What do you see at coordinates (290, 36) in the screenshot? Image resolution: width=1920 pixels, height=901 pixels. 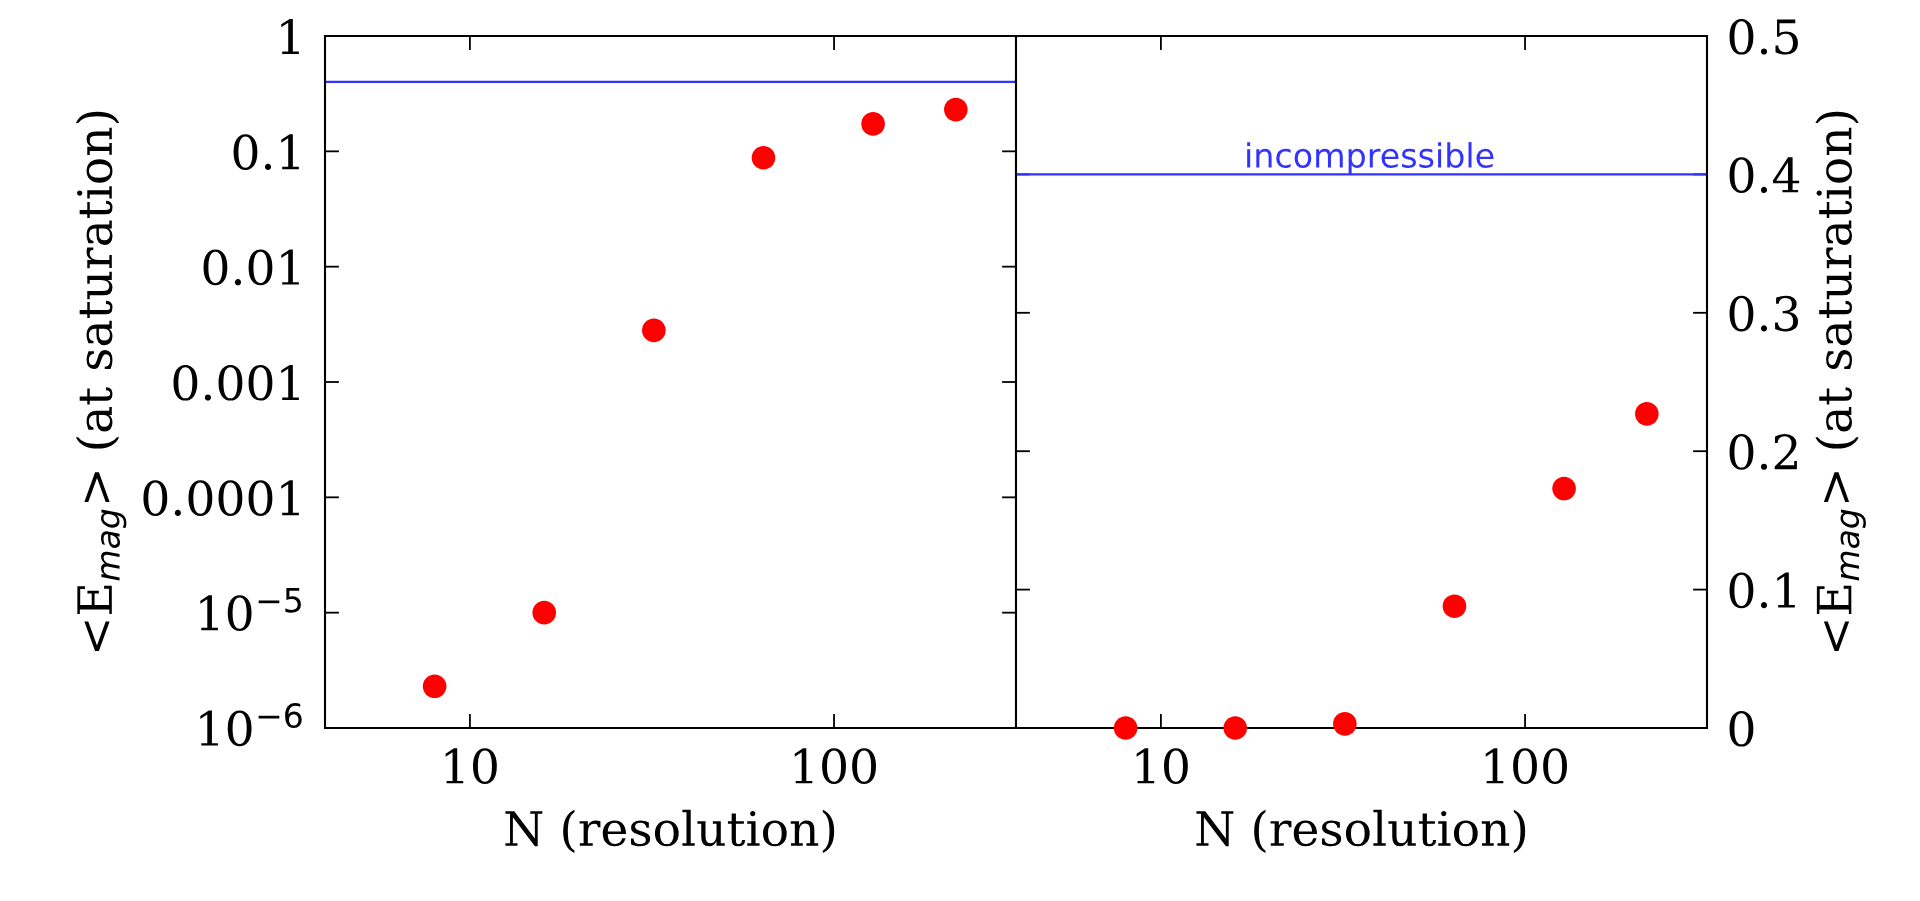 I see `y-tick-label: 1` at bounding box center [290, 36].